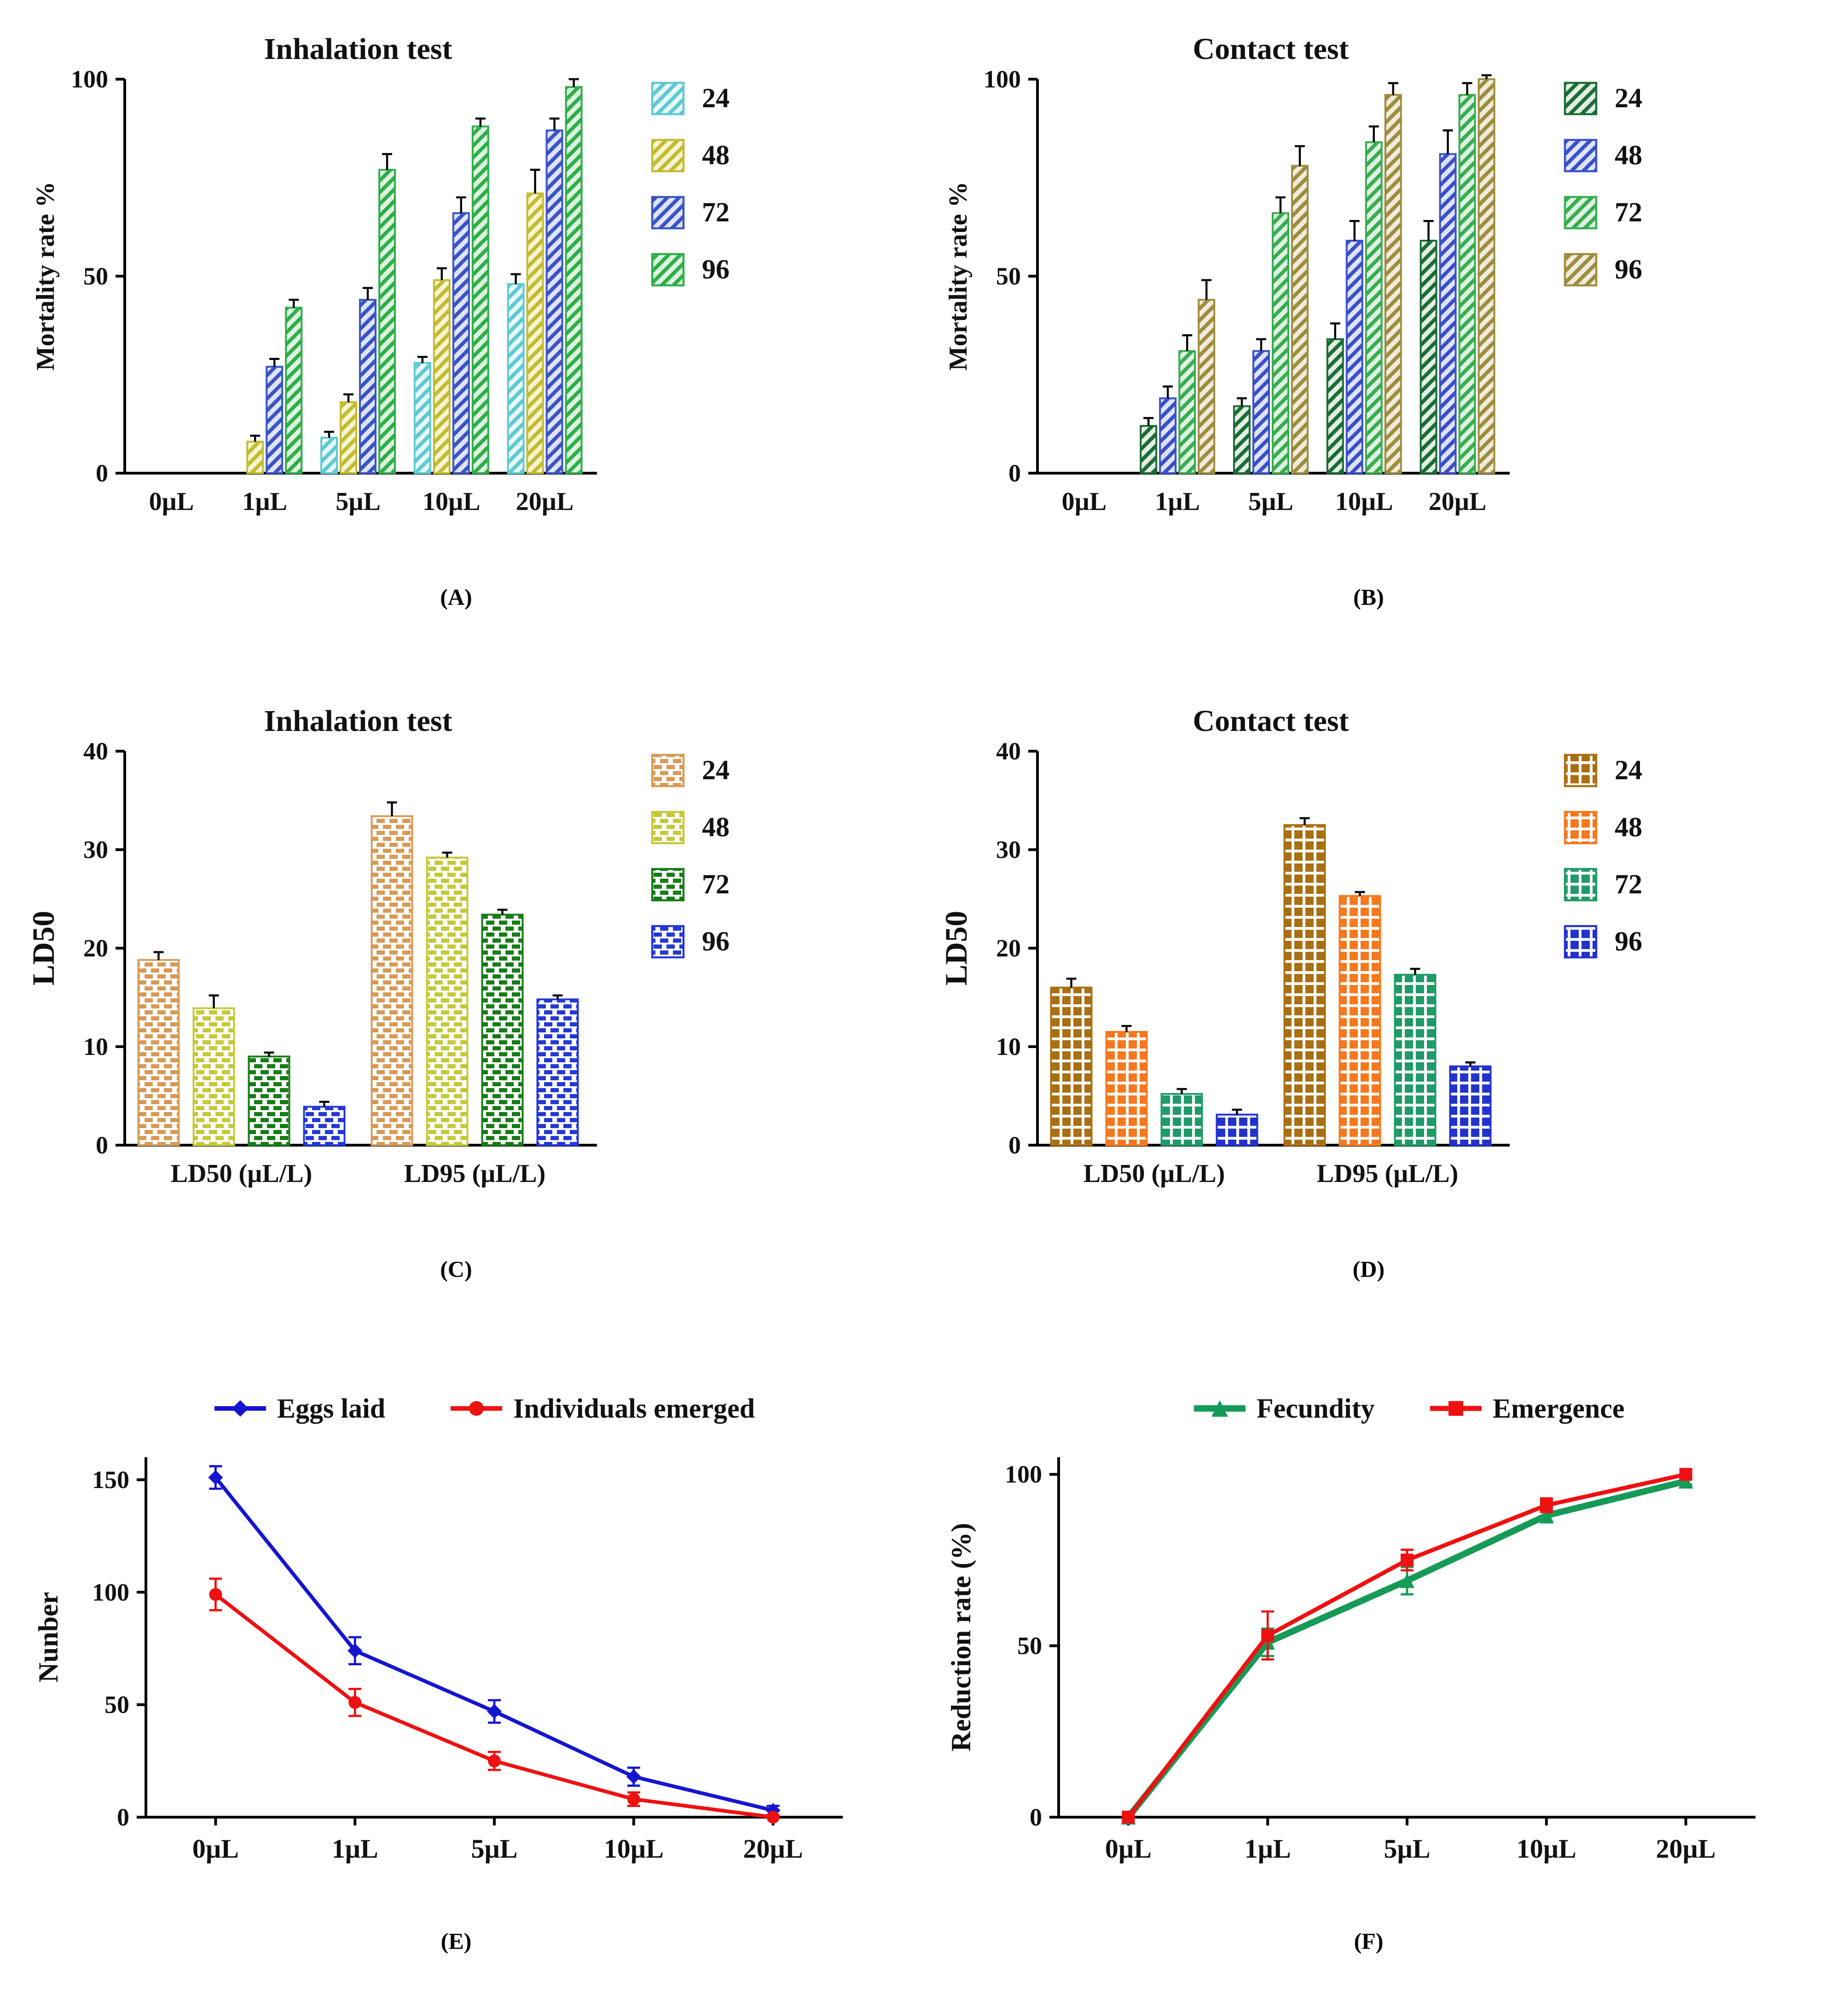 The height and width of the screenshot is (2016, 1825). I want to click on bar-96-LD95 (µL/L), so click(1470, 1105).